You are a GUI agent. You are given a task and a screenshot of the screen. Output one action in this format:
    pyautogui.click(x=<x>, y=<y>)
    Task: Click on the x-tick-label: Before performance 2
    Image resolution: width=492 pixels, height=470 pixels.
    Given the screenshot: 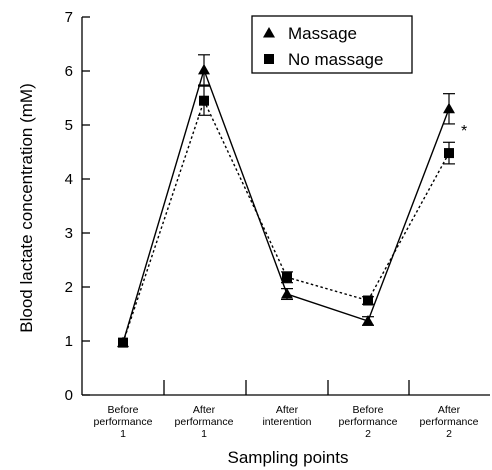 What is the action you would take?
    pyautogui.click(x=368, y=422)
    